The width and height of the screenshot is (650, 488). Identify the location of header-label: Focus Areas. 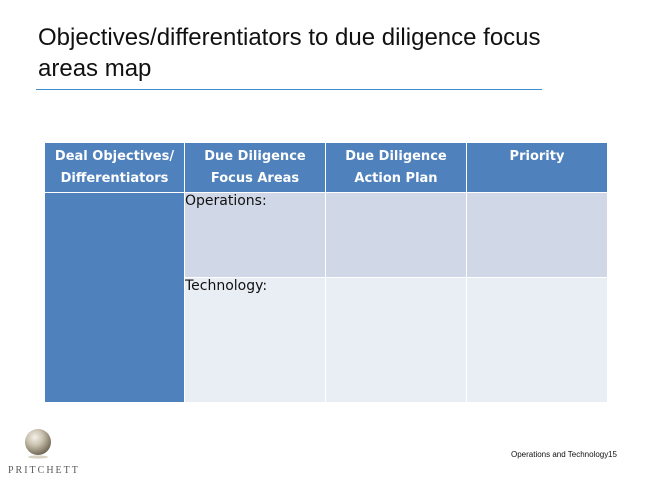
(255, 178).